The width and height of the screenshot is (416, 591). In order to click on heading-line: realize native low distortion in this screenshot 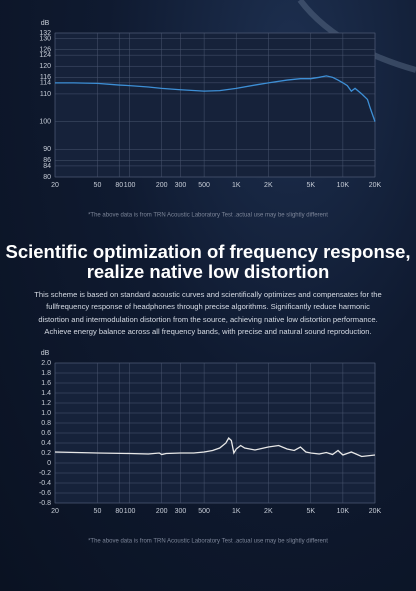, I will do `click(208, 271)`.